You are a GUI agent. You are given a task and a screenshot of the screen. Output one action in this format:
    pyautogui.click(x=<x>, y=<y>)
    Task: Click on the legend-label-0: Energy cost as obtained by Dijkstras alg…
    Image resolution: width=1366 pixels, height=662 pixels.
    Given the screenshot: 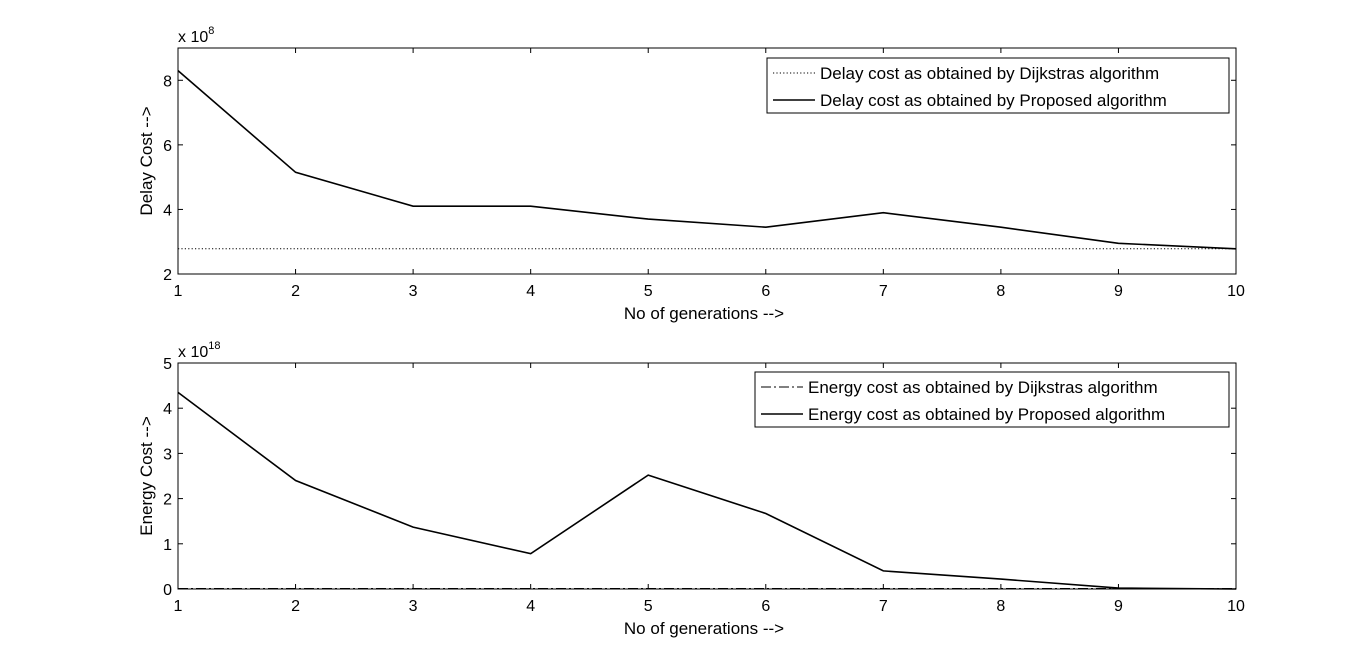 What is the action you would take?
    pyautogui.click(x=983, y=387)
    